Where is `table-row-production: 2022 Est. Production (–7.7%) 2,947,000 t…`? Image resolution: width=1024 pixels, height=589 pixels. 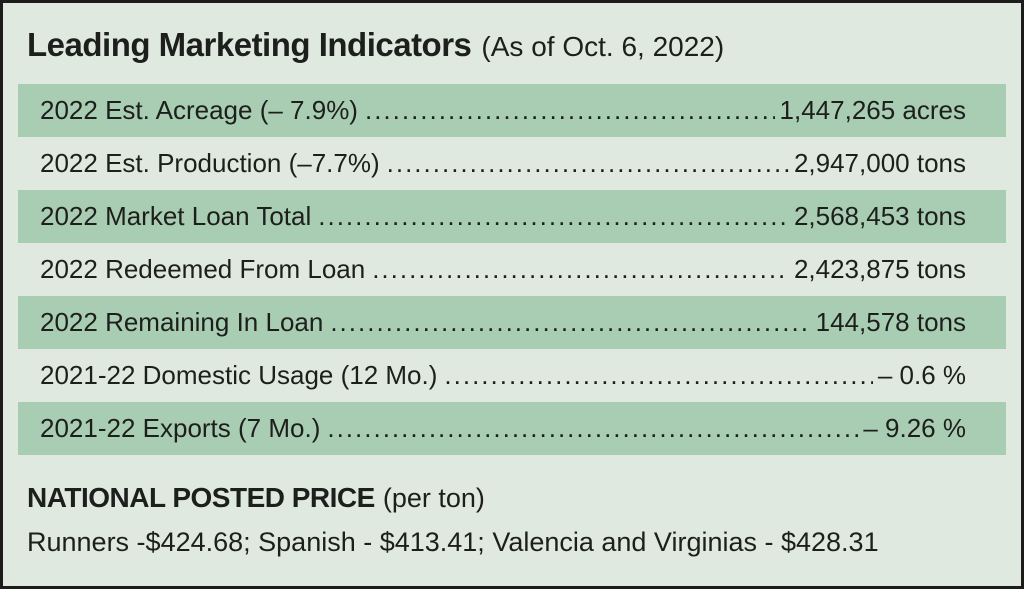 table-row-production: 2022 Est. Production (–7.7%) 2,947,000 t… is located at coordinates (512, 163).